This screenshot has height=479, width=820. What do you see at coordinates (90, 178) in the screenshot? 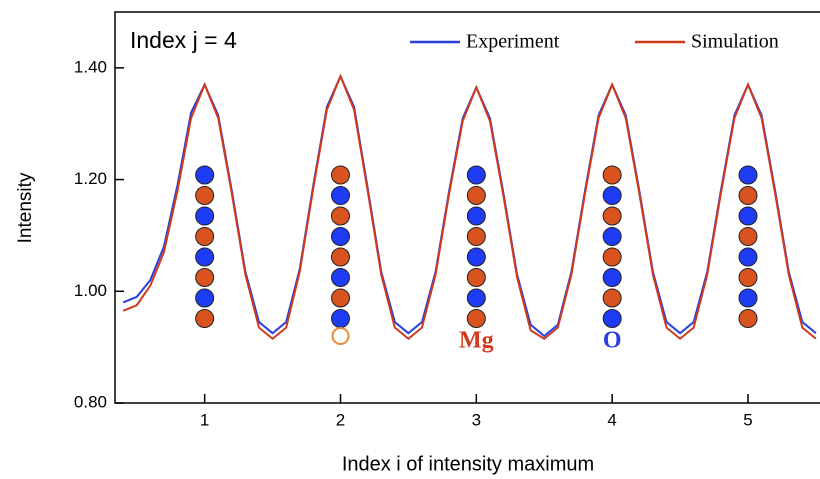
I see `y-tick-label: 1.20` at bounding box center [90, 178].